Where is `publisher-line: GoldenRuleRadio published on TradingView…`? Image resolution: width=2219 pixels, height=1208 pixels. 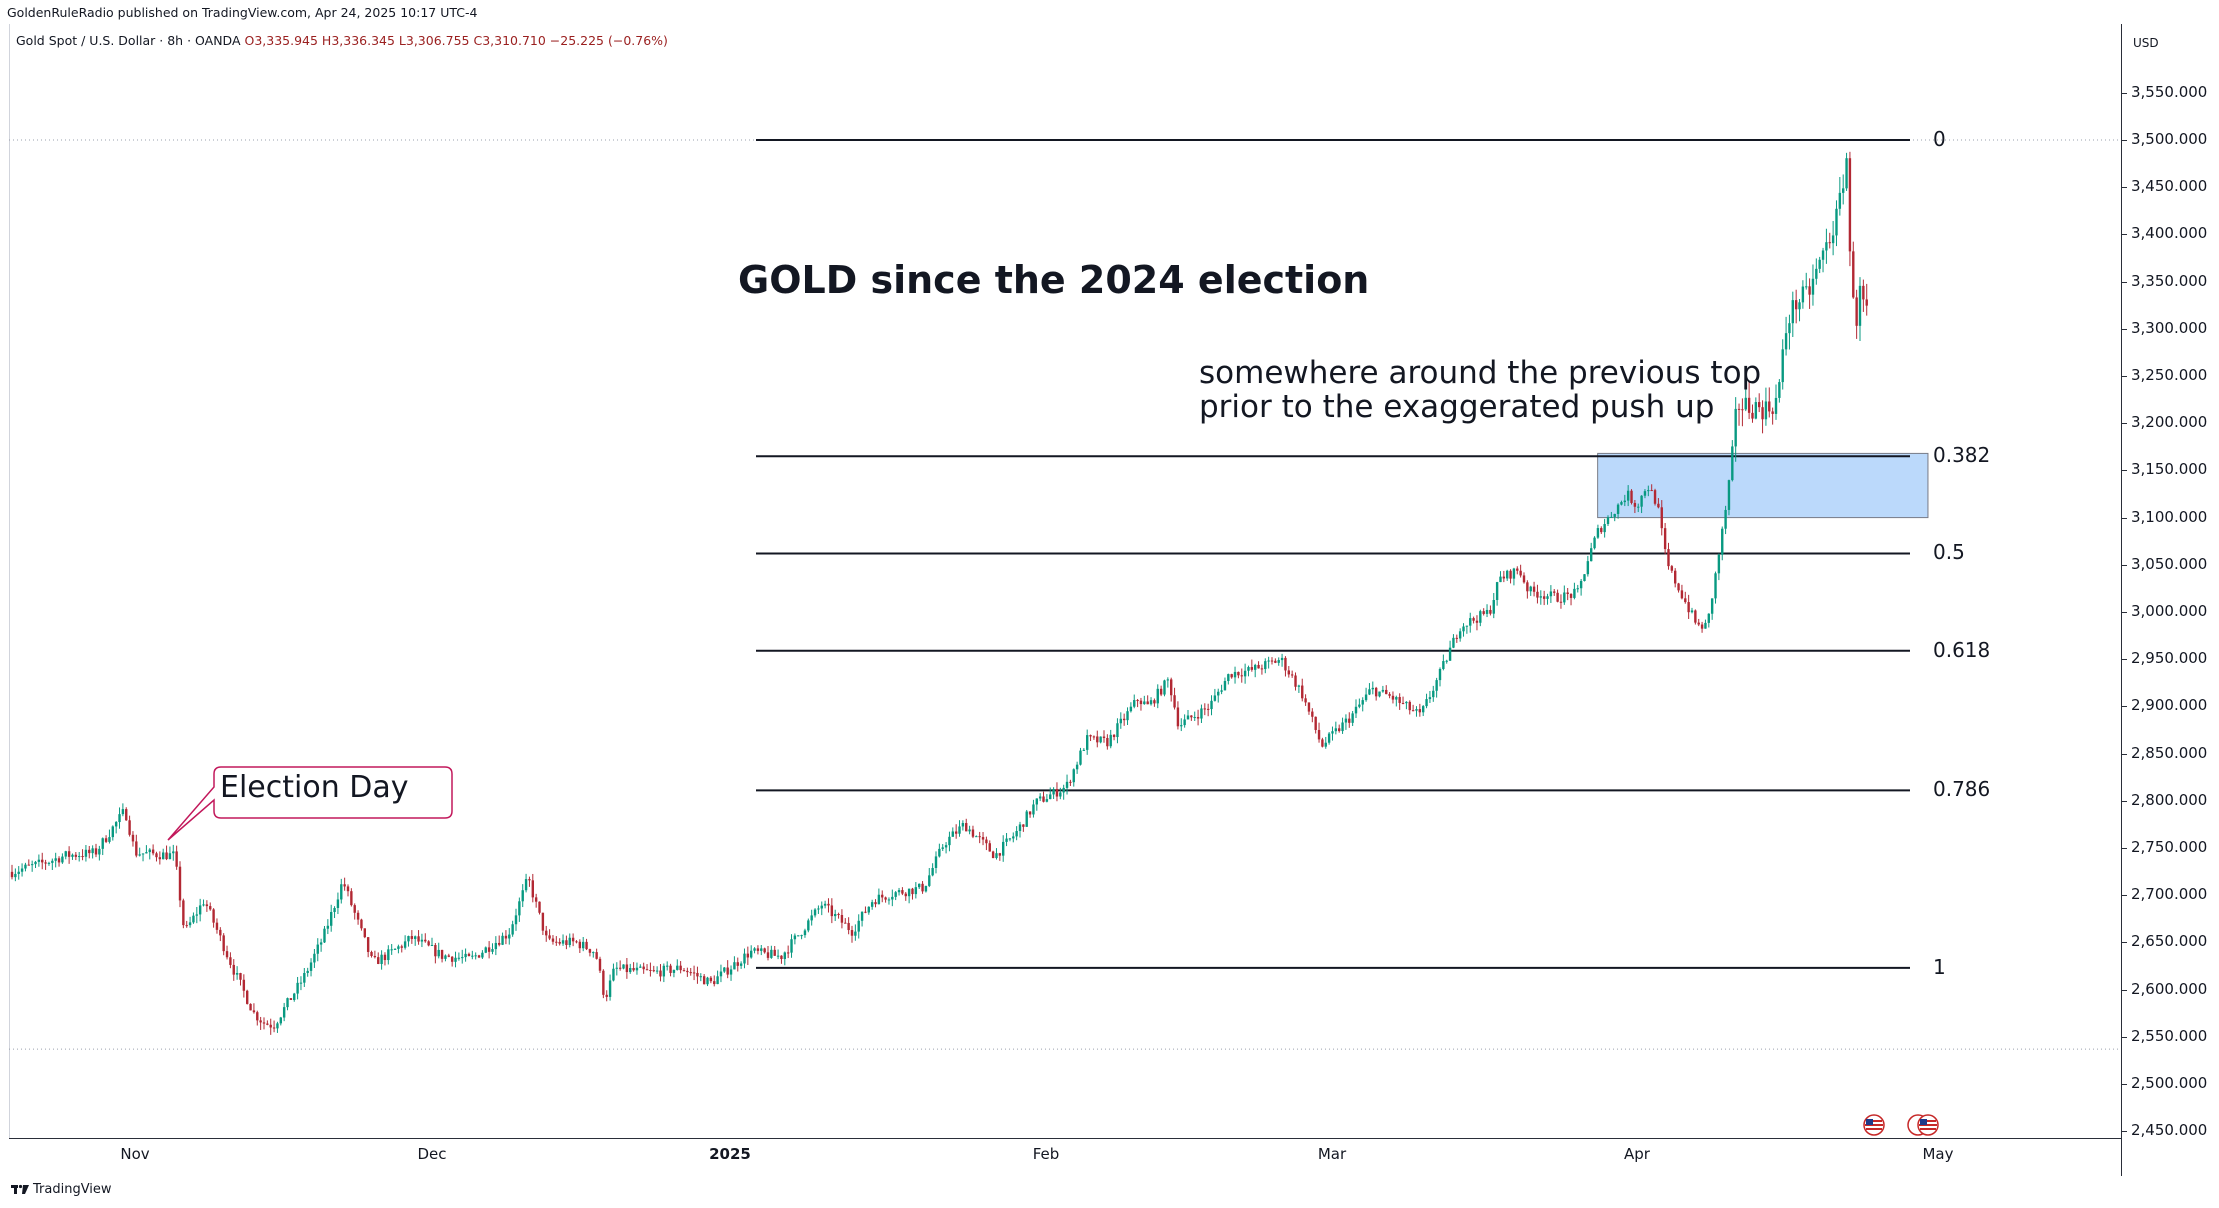 publisher-line: GoldenRuleRadio published on TradingView… is located at coordinates (242, 12).